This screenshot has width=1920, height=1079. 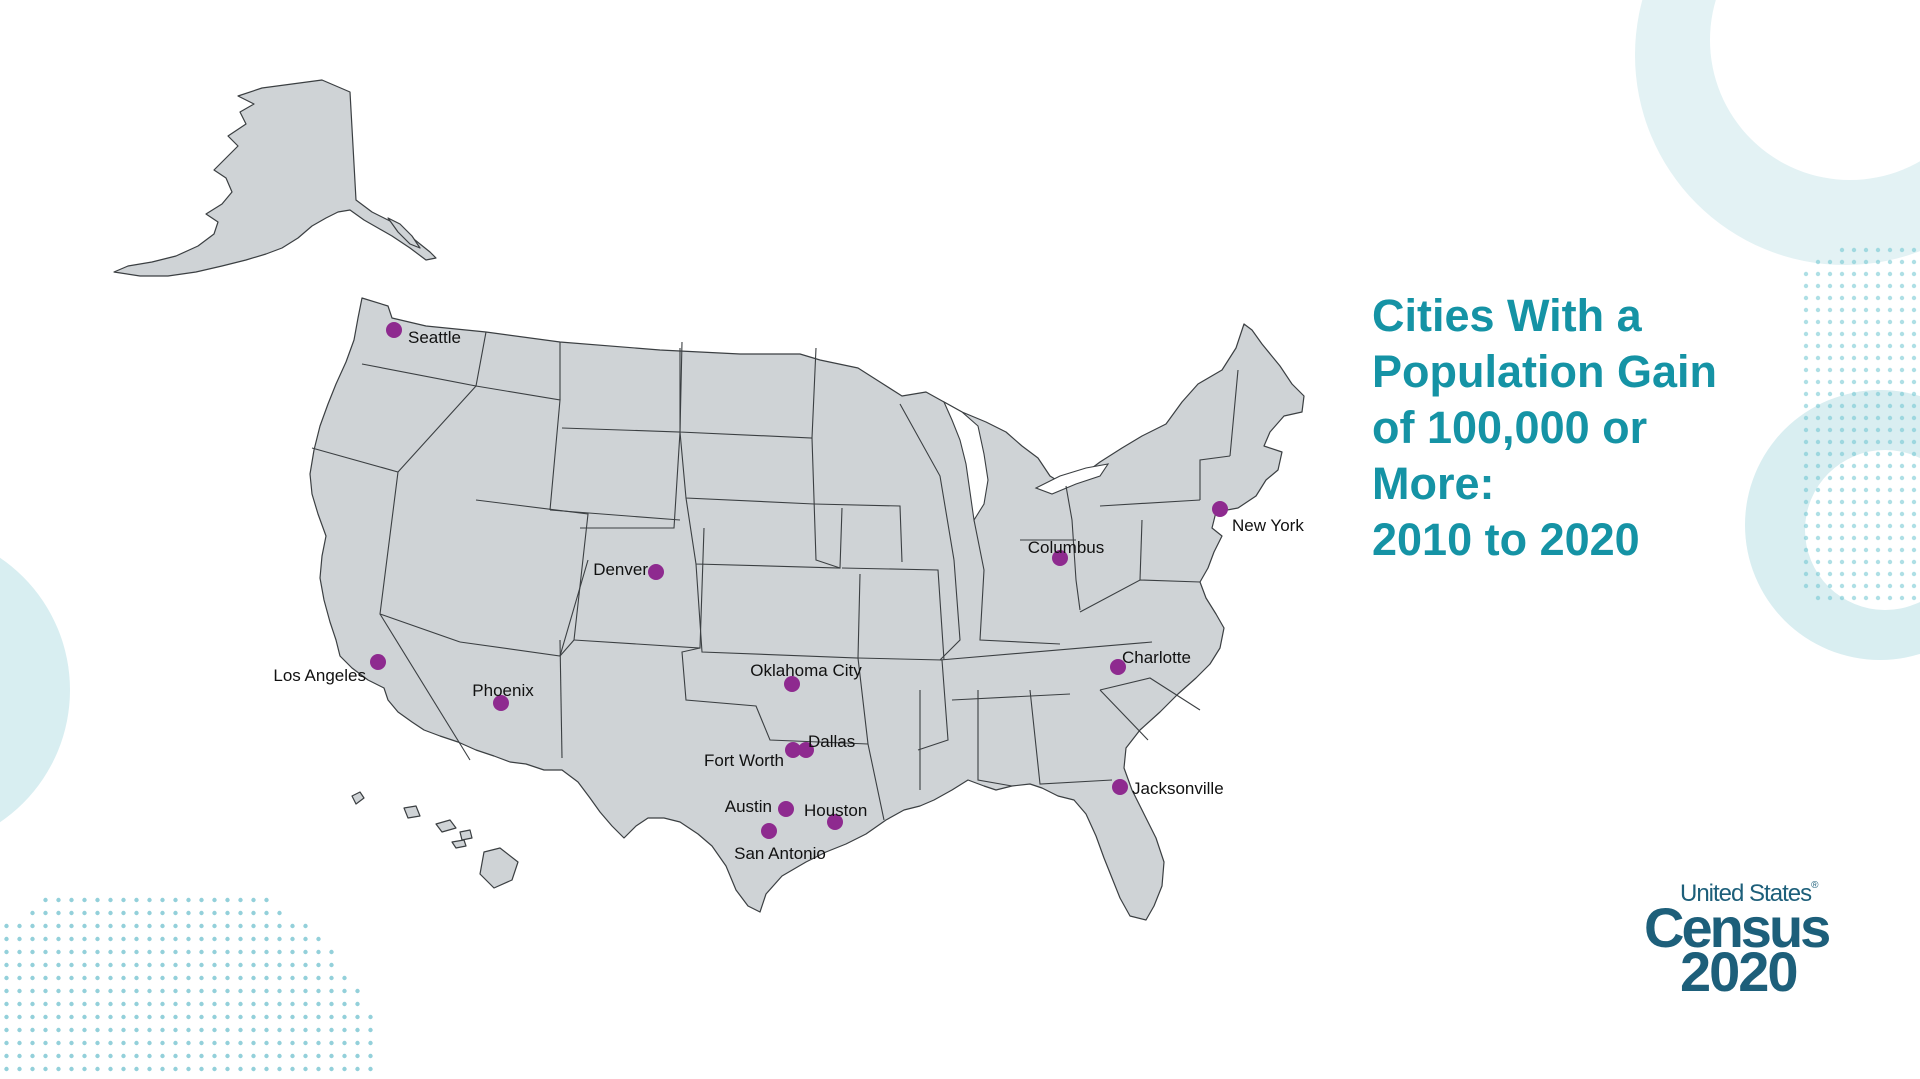 What do you see at coordinates (1118, 667) in the screenshot?
I see `city-dot-charlotte` at bounding box center [1118, 667].